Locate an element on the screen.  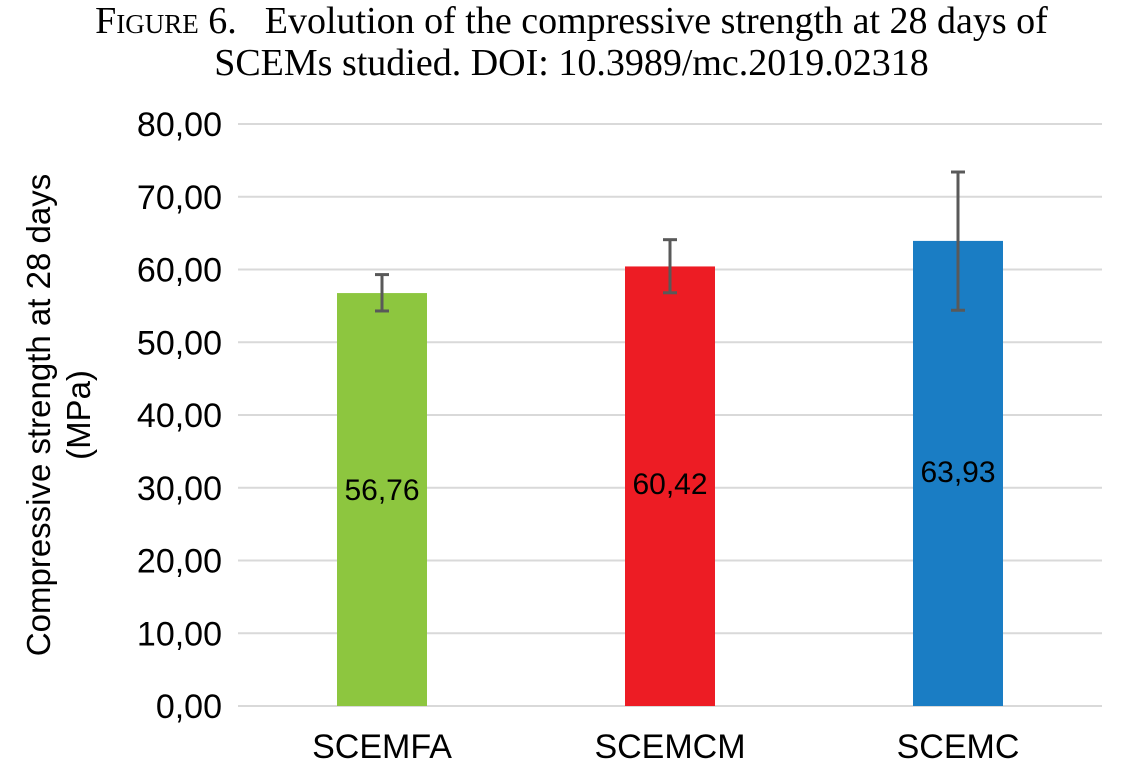
category-label: SCEMFA is located at coordinates (382, 747).